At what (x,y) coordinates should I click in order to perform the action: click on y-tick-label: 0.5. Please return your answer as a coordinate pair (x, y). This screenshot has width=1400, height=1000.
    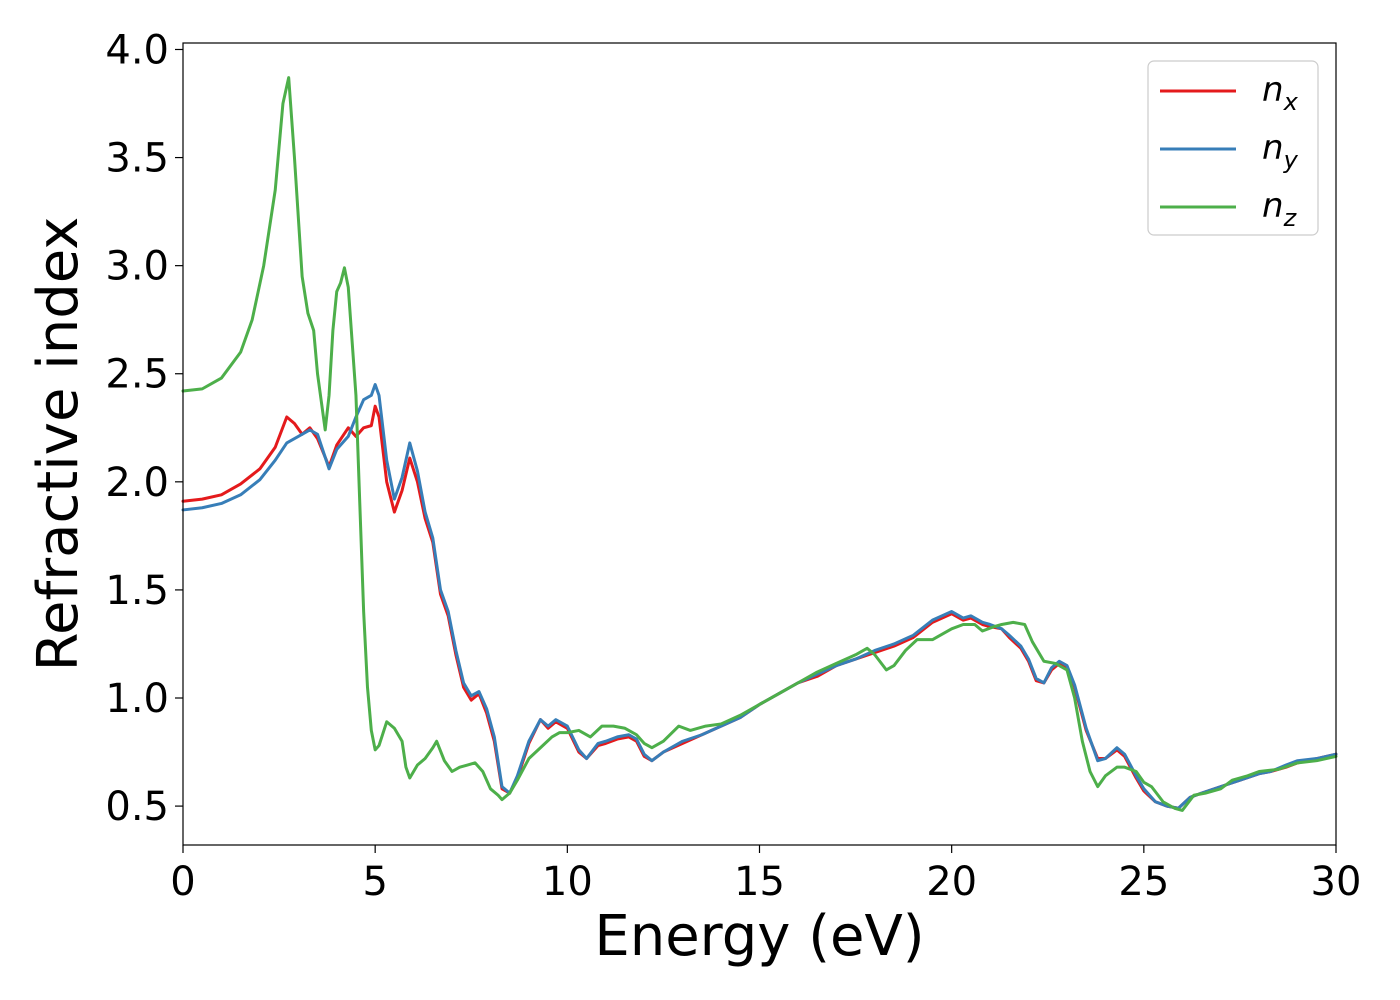
    Looking at the image, I should click on (137, 807).